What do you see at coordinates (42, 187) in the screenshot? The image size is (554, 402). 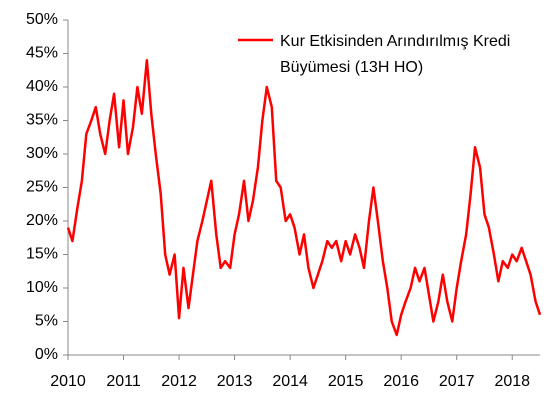 I see `y-tick-label: 25%` at bounding box center [42, 187].